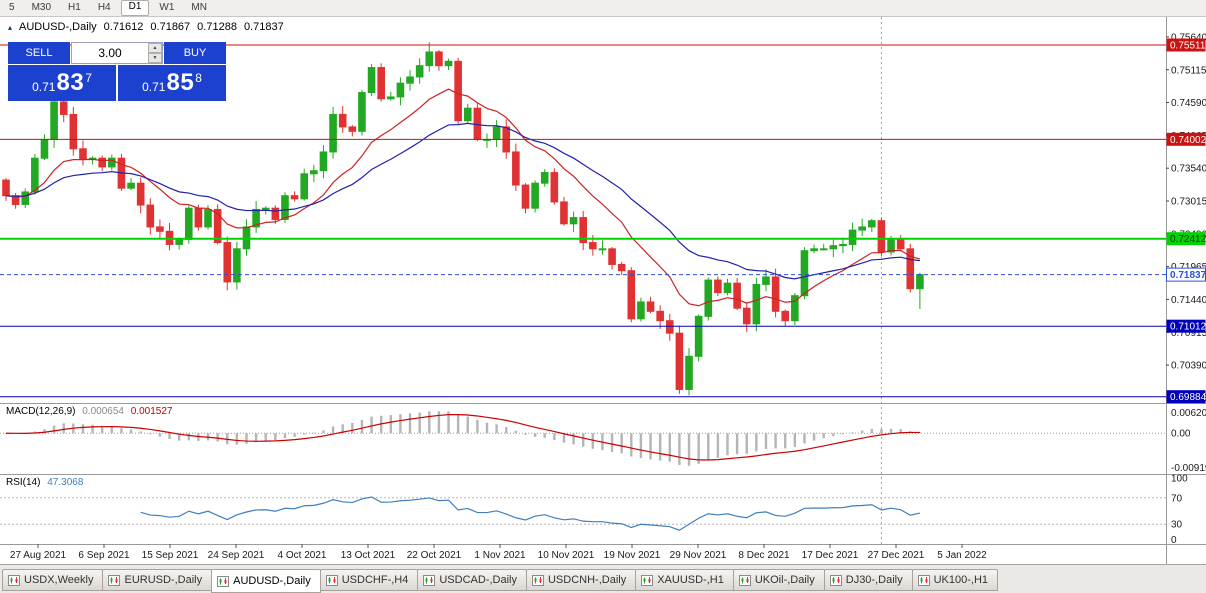  What do you see at coordinates (199, 7) in the screenshot?
I see `timeframe-button-mn: MN` at bounding box center [199, 7].